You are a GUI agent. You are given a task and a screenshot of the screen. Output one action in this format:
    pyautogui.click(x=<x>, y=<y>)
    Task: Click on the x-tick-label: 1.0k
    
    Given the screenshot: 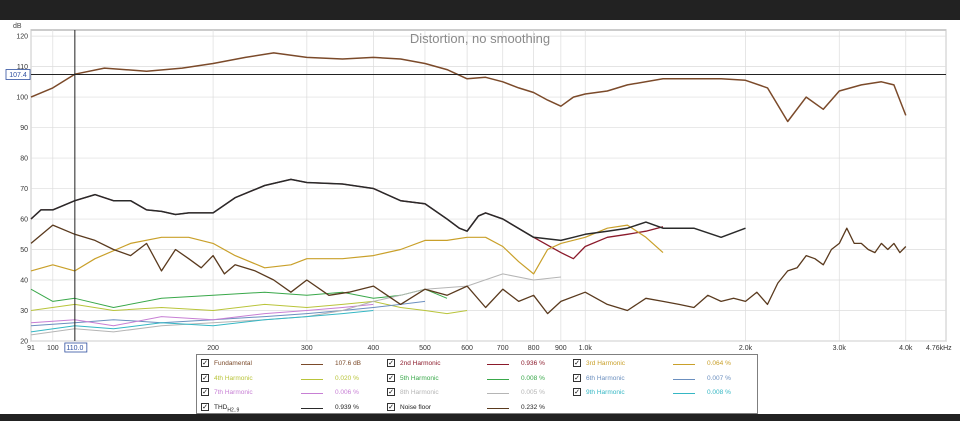 What is the action you would take?
    pyautogui.click(x=586, y=348)
    